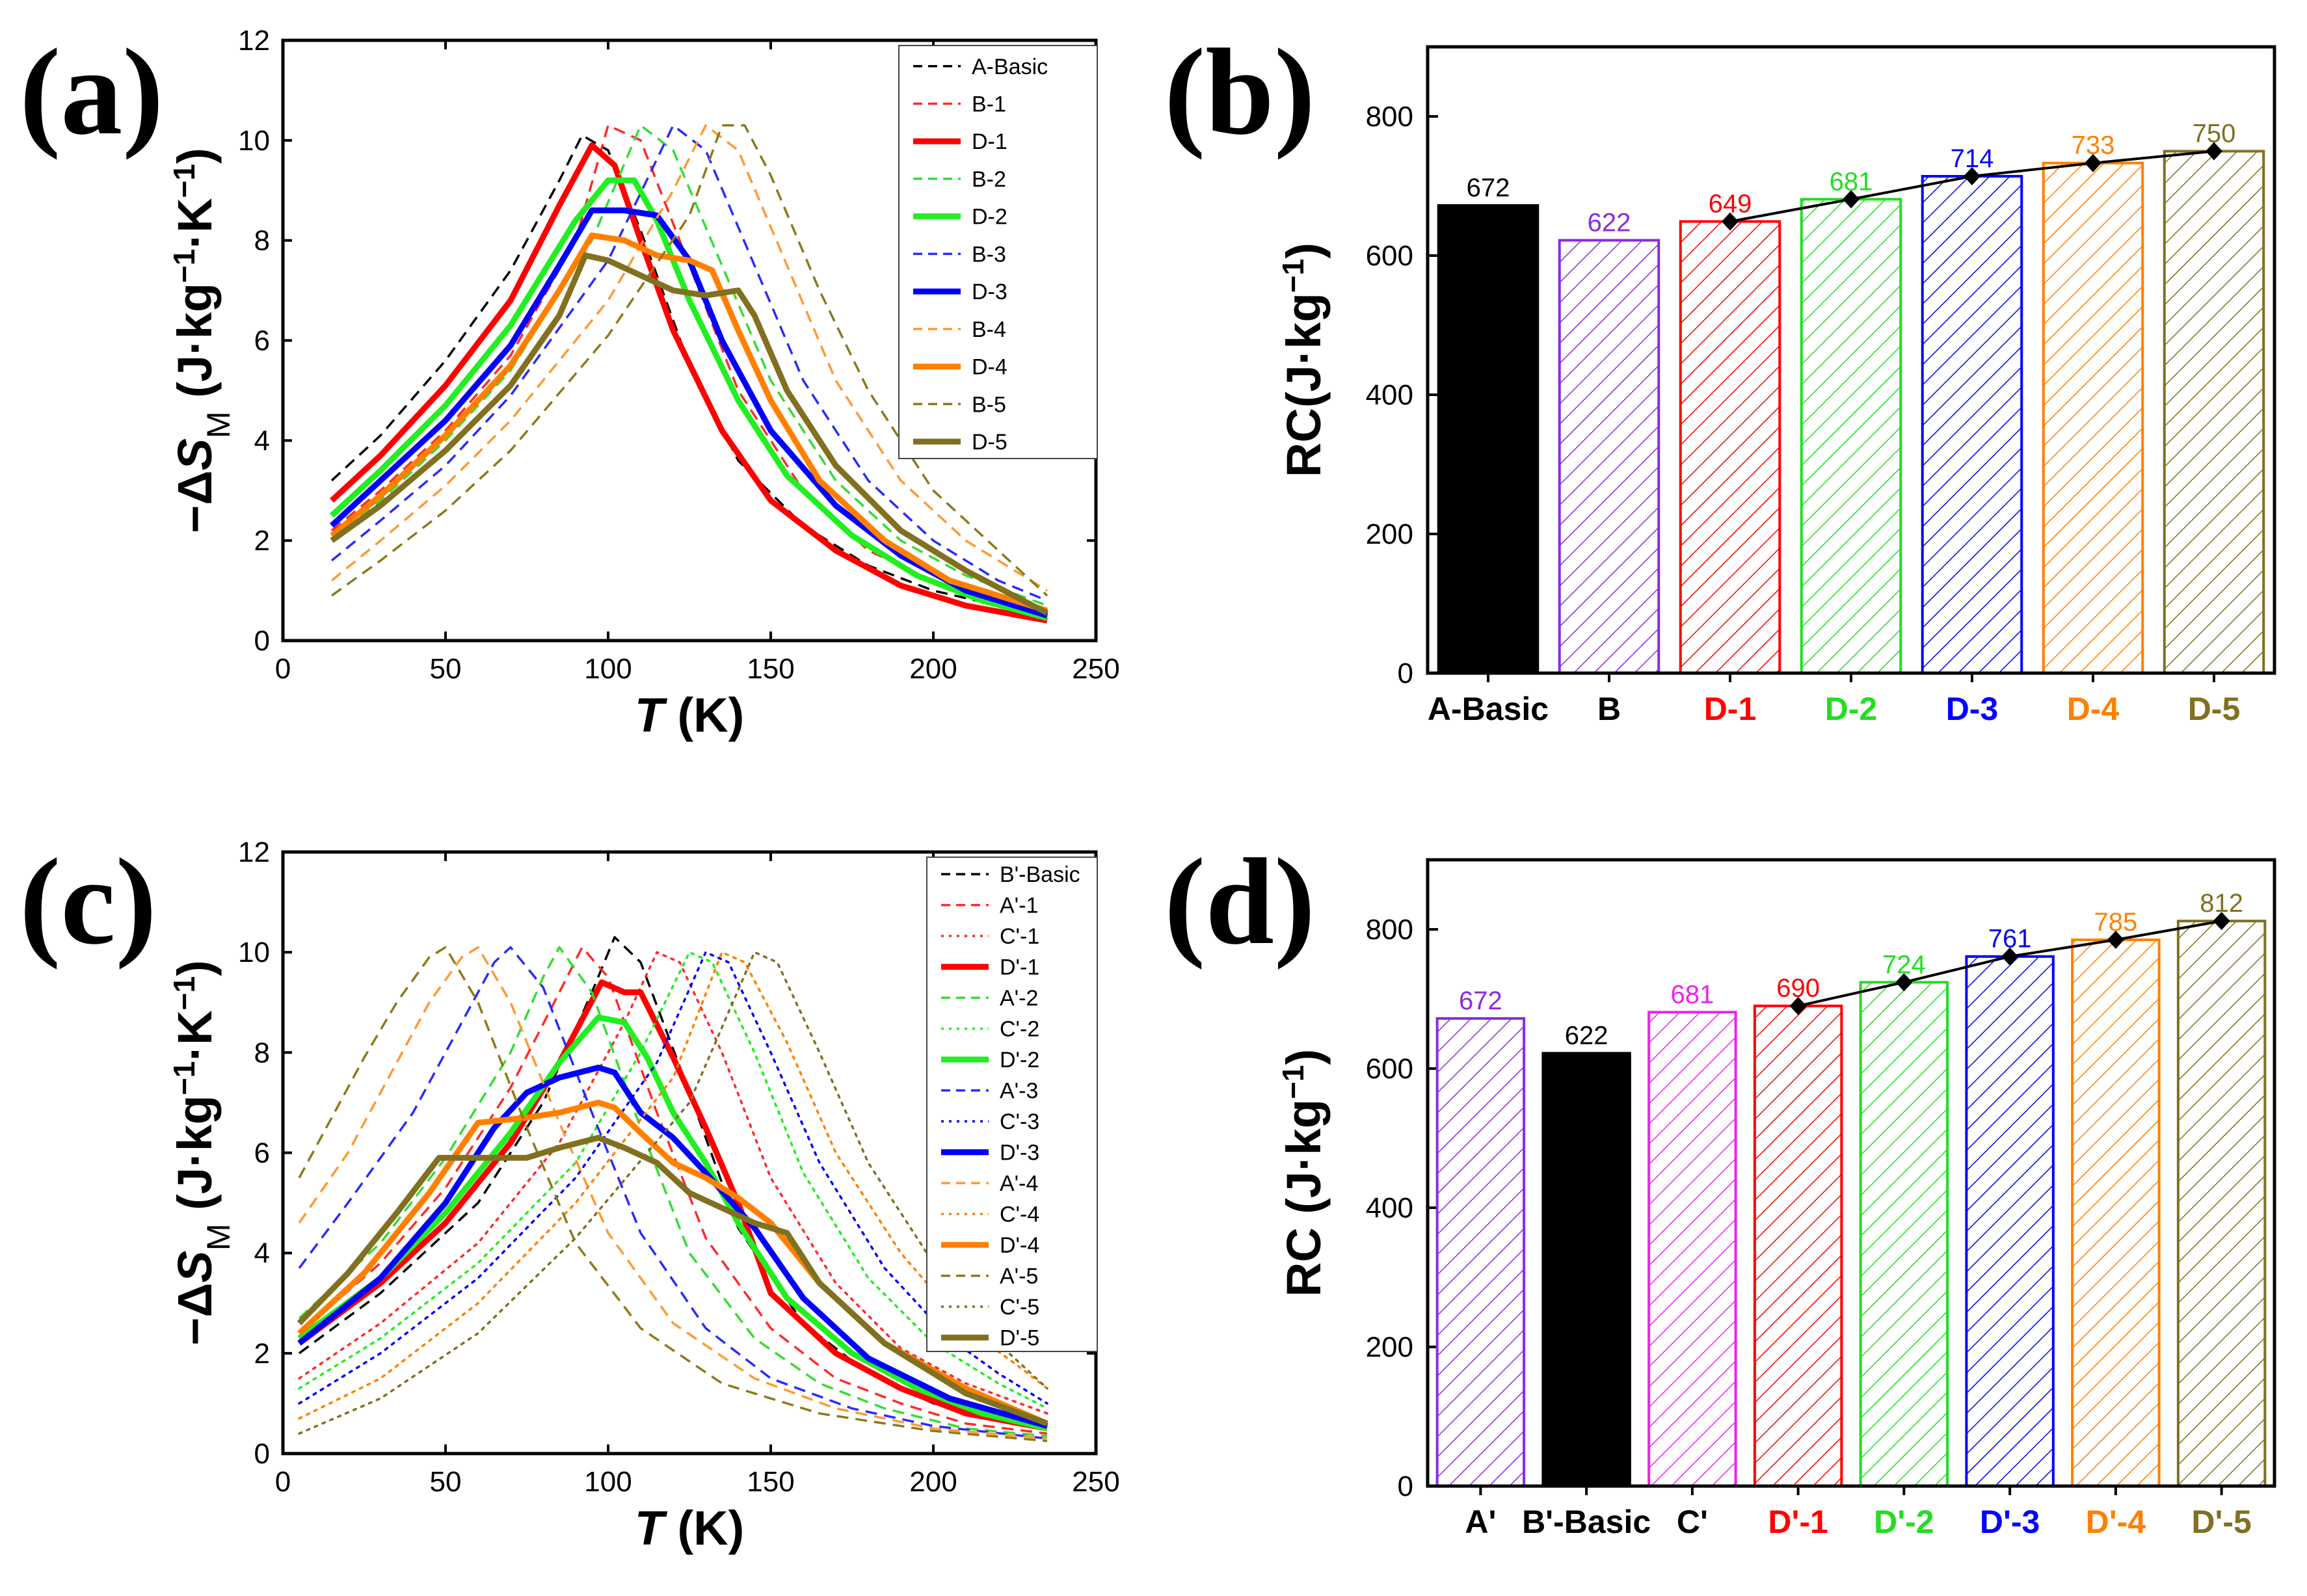 The height and width of the screenshot is (1596, 2307). Describe the element at coordinates (1019, 1307) in the screenshot. I see `legend-label-c-5: C'-5` at that location.